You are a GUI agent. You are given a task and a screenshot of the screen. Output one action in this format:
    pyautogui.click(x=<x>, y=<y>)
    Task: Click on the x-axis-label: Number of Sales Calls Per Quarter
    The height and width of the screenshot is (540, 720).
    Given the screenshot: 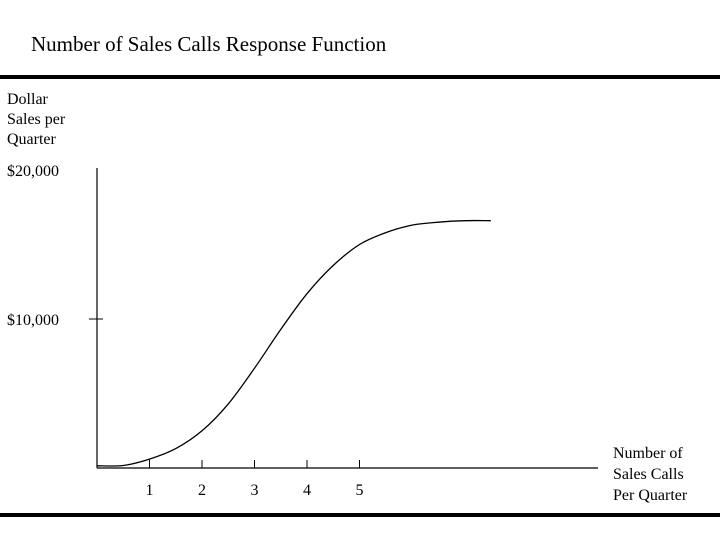 What is the action you would take?
    pyautogui.click(x=650, y=474)
    